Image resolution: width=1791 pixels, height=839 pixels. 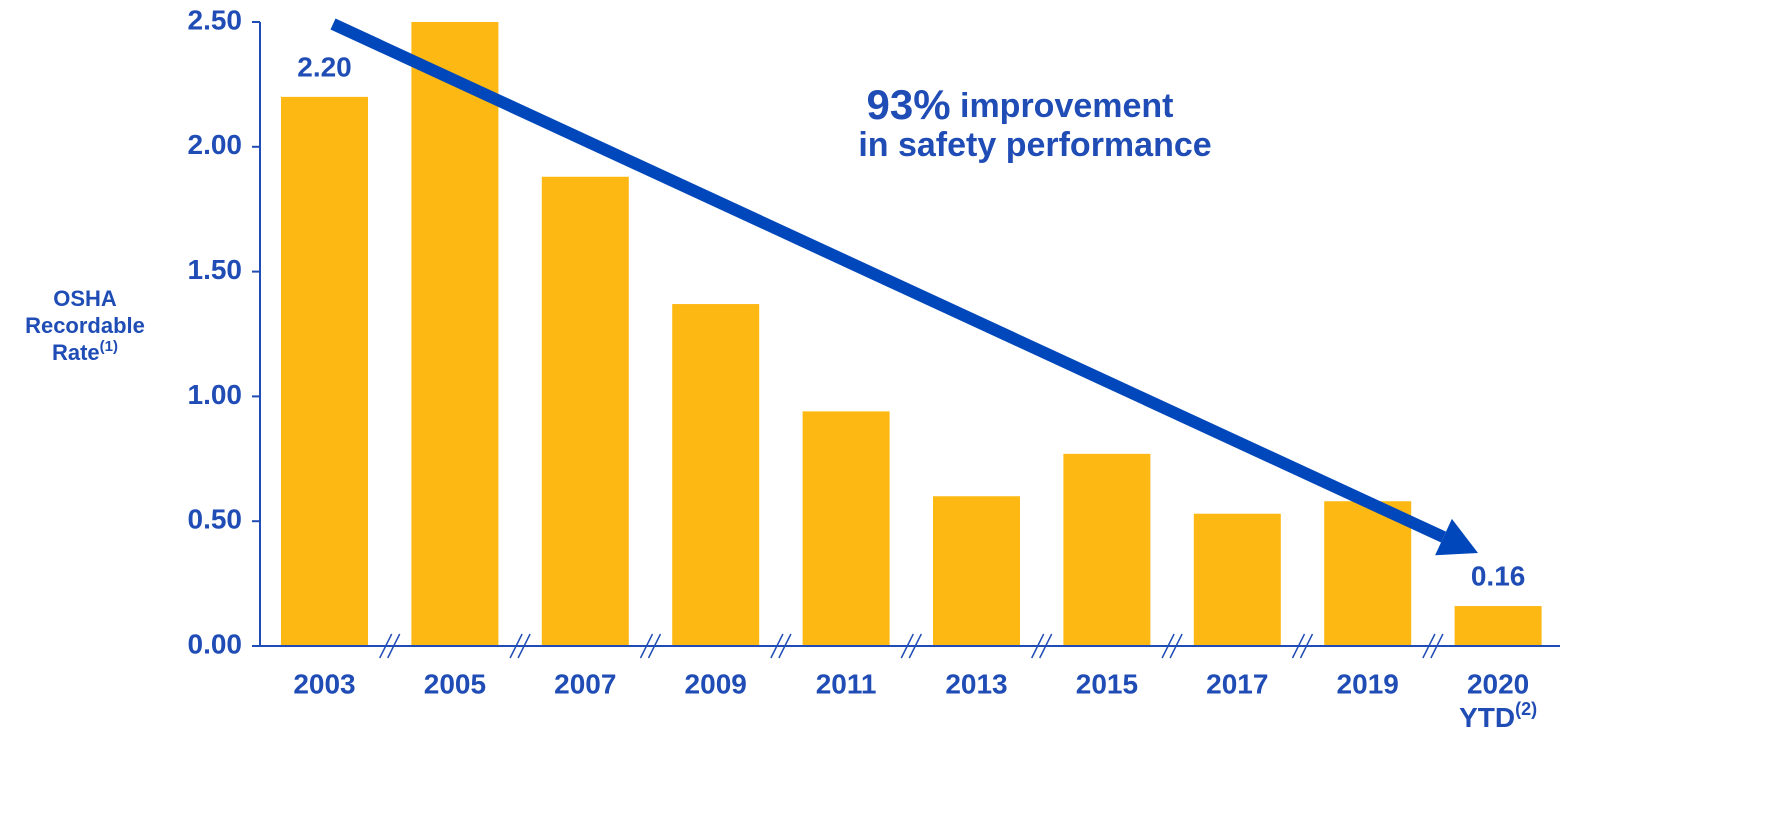 I want to click on x-tick-label: 2003, so click(x=324, y=683).